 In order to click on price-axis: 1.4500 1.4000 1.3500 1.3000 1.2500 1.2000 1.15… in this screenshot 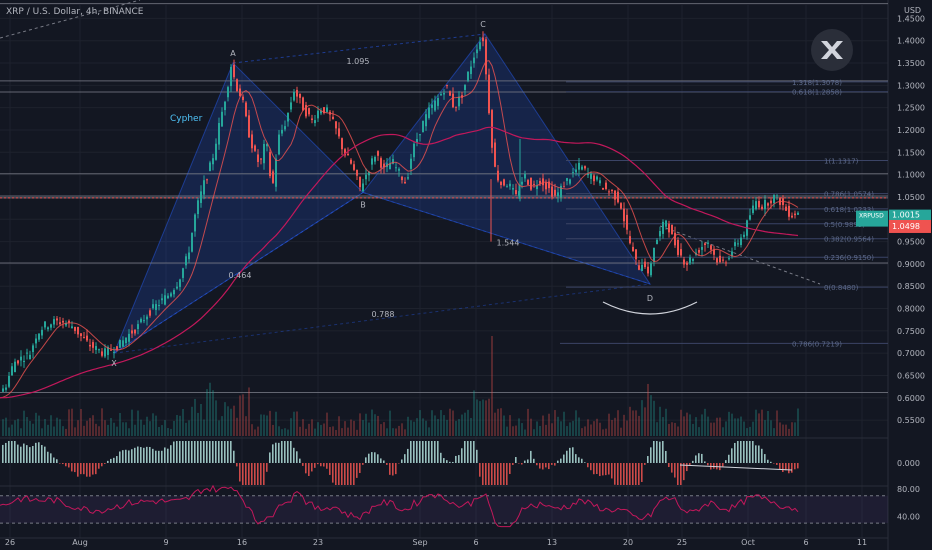, I will do `click(893, 267)`.